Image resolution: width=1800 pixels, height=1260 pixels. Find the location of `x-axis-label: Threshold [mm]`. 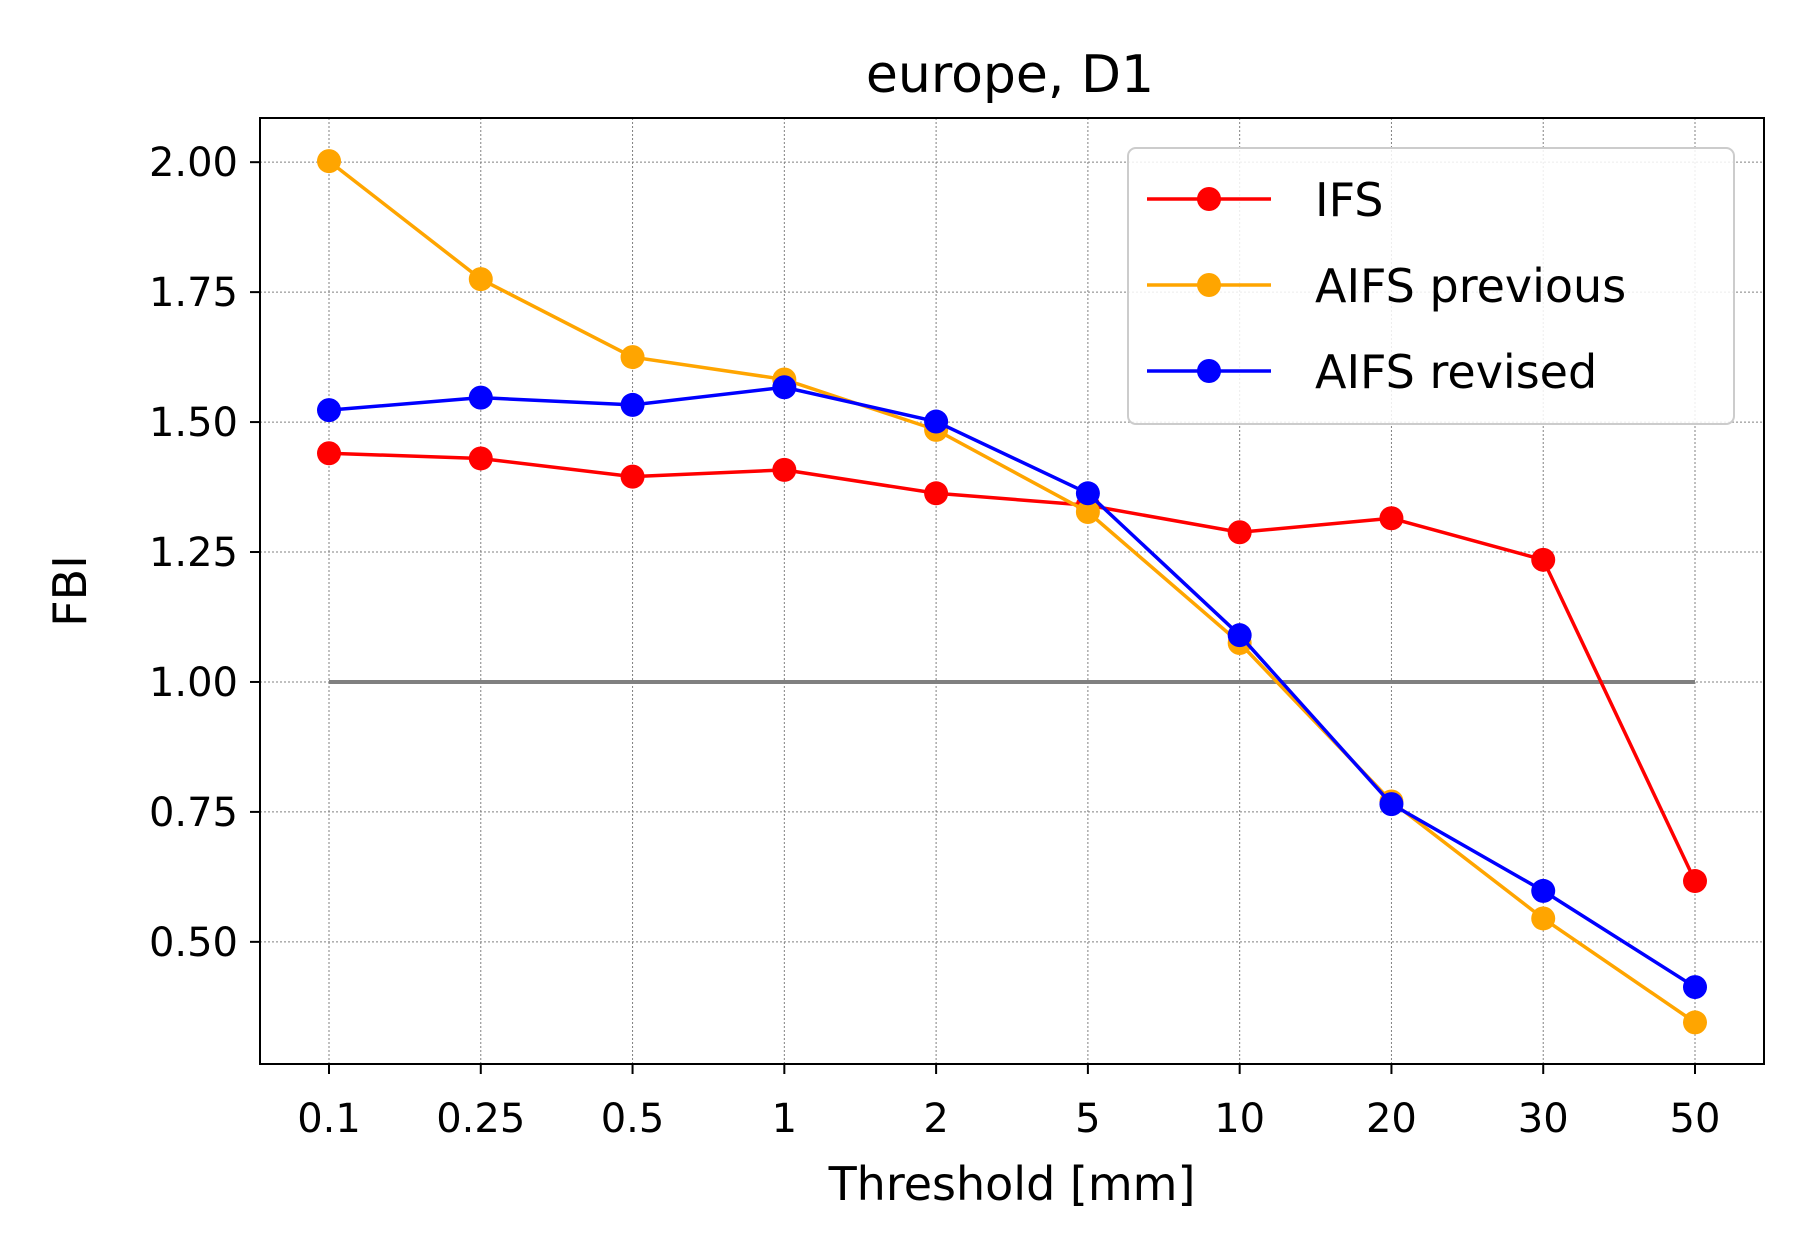

x-axis-label: Threshold [mm] is located at coordinates (1012, 1184).